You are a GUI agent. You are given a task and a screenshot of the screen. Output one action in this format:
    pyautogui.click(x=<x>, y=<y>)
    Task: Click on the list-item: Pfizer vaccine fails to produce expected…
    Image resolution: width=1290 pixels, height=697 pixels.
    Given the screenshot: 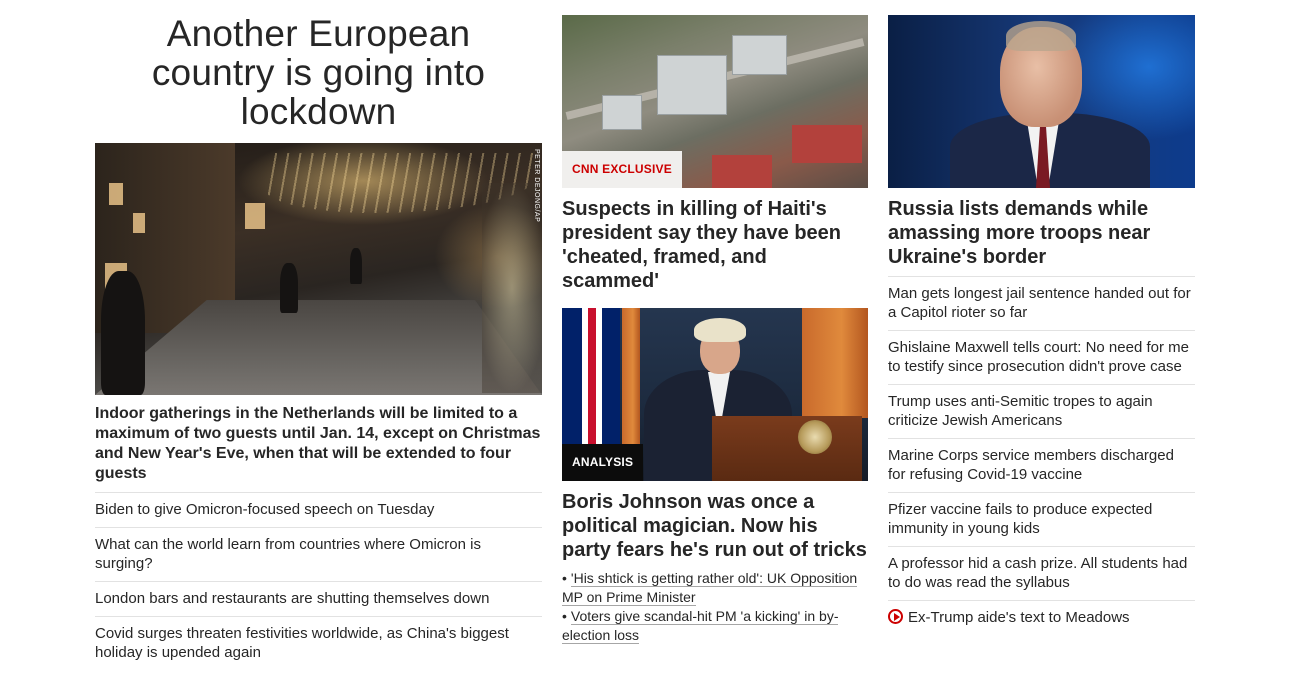 What is the action you would take?
    pyautogui.click(x=1041, y=520)
    